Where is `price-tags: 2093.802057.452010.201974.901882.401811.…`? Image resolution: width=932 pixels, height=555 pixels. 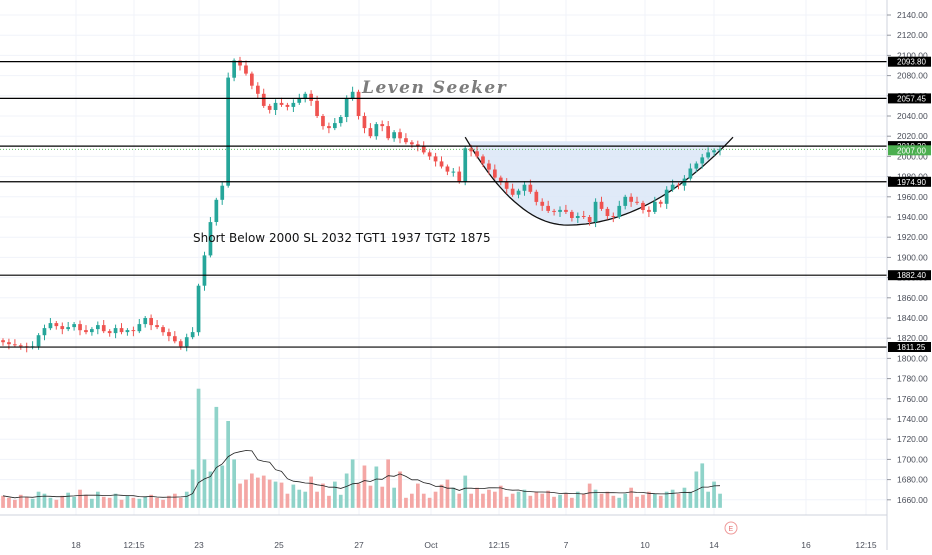 price-tags: 2093.802057.452010.201974.901882.401811.… is located at coordinates (909, 204).